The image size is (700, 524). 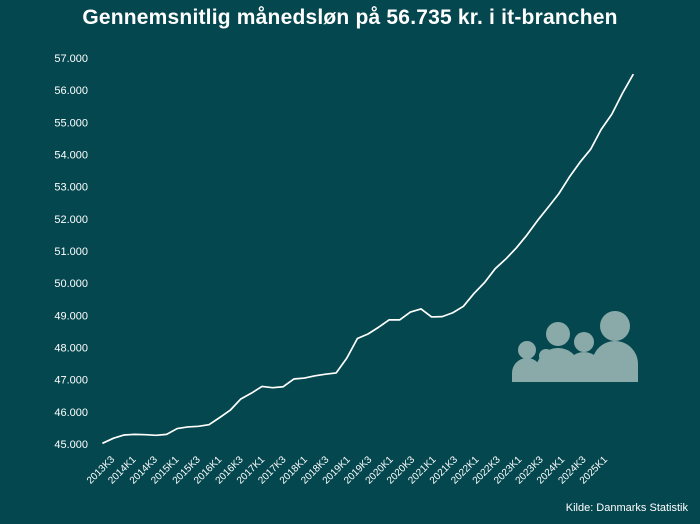 What do you see at coordinates (71, 59) in the screenshot?
I see `y-tick-label: 57.000` at bounding box center [71, 59].